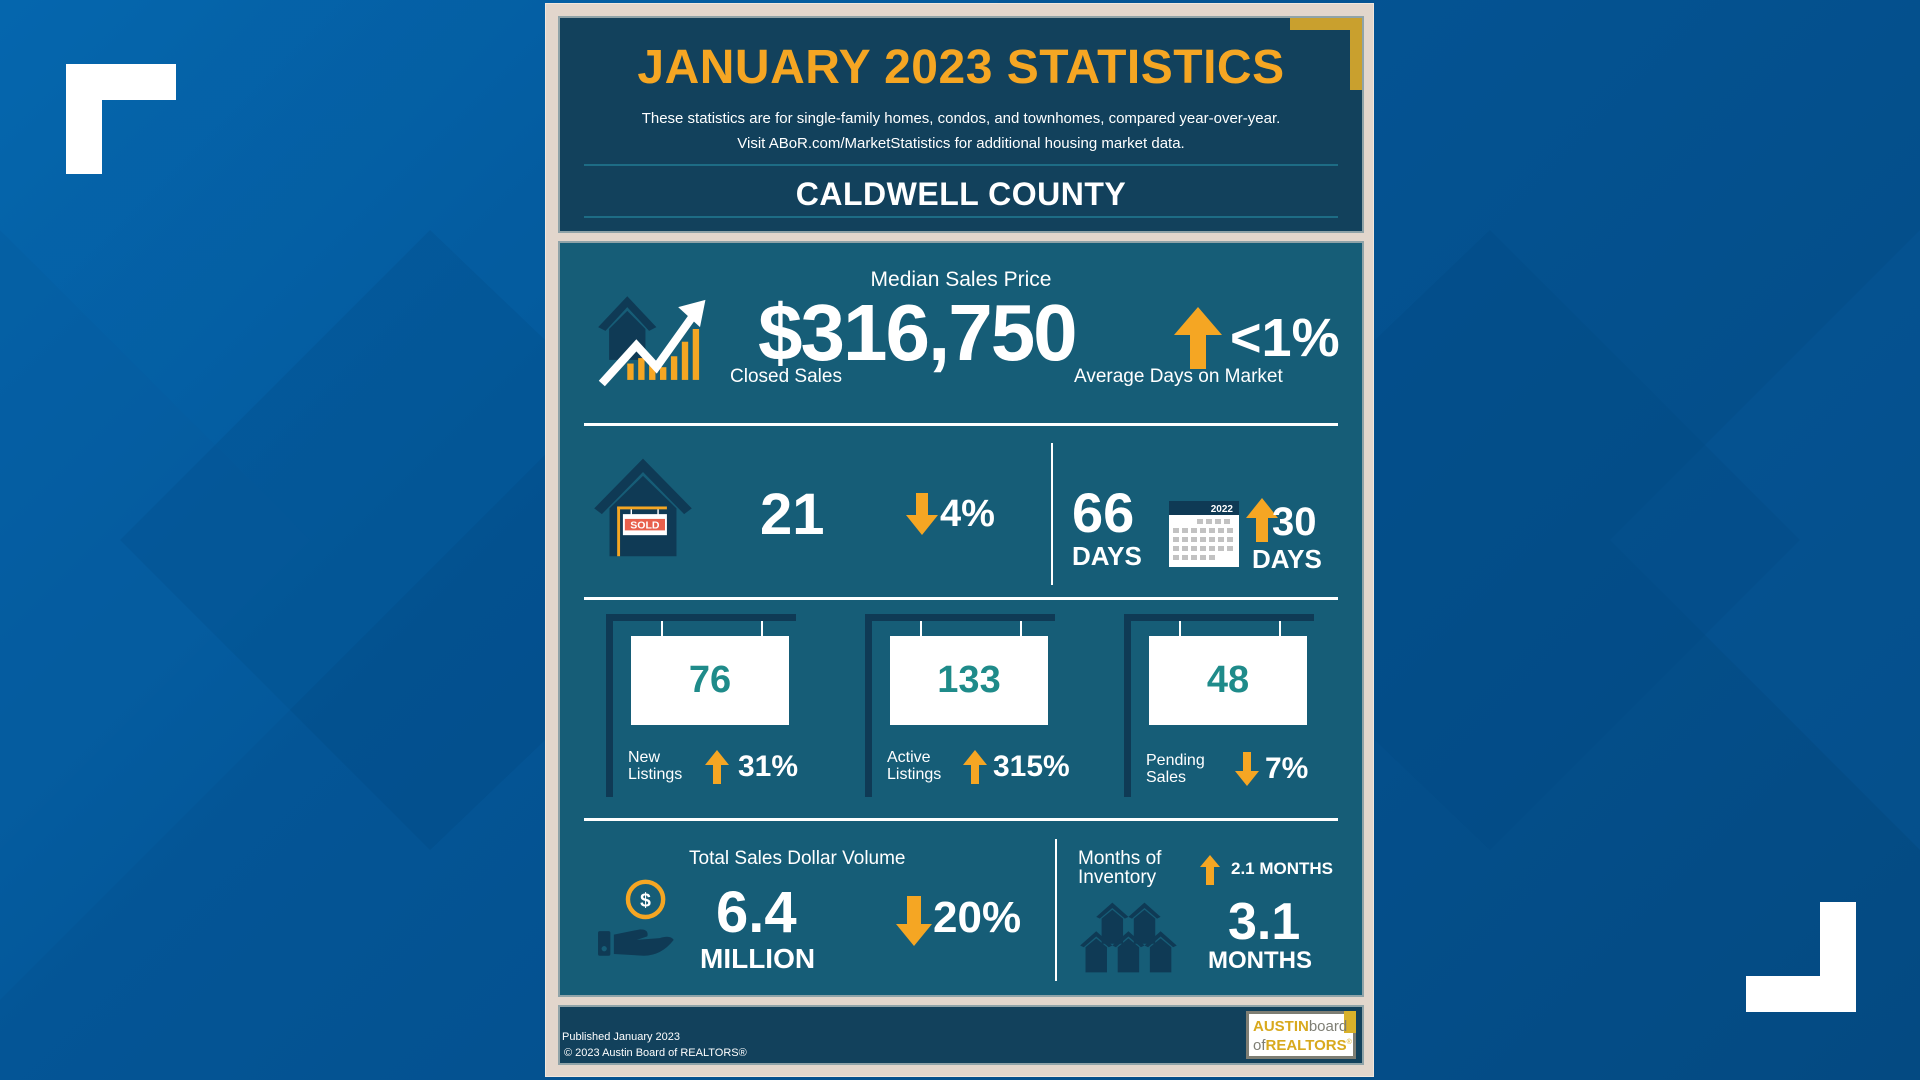 The width and height of the screenshot is (1920, 1080). What do you see at coordinates (655, 1053) in the screenshot?
I see `copyright: © 2023 Austin Board of REALTORS®` at bounding box center [655, 1053].